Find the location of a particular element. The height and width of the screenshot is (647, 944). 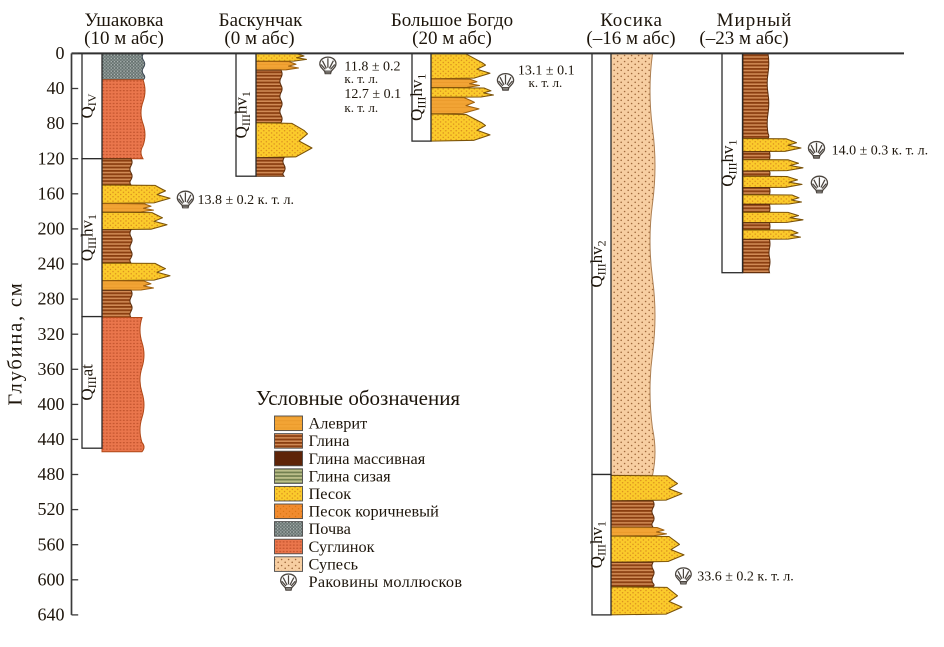

svg-text: Мирный is located at coordinates (755, 20).